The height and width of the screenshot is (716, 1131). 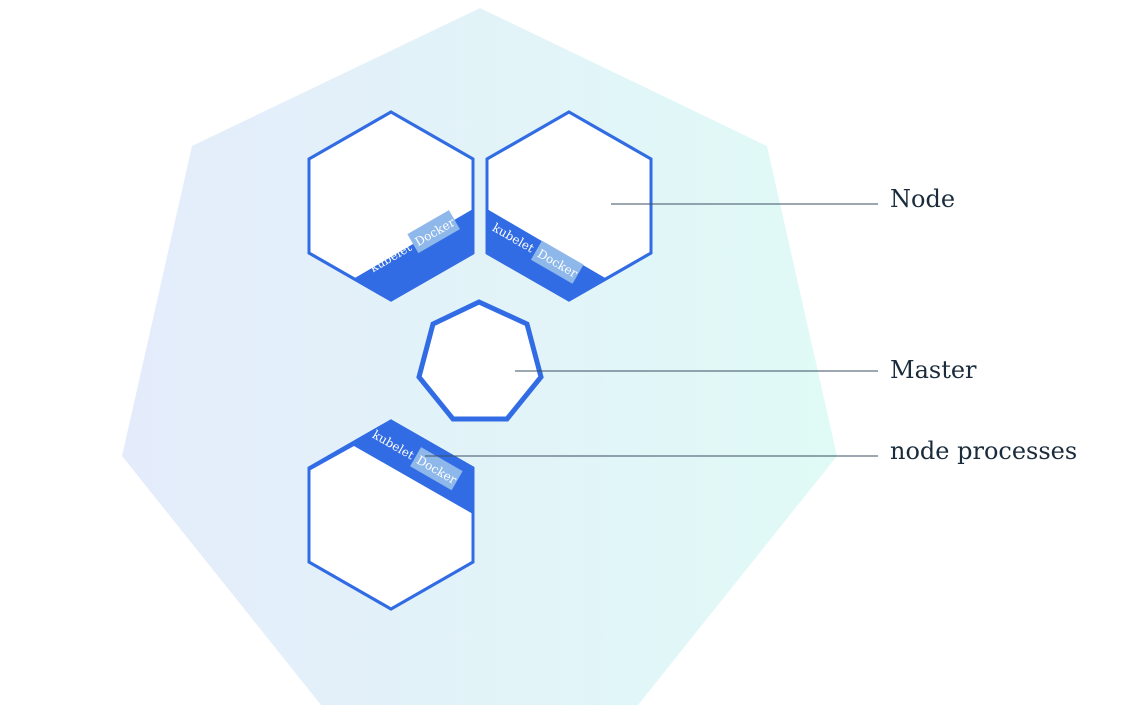 I want to click on node-processes-label: node processes, so click(x=983, y=451).